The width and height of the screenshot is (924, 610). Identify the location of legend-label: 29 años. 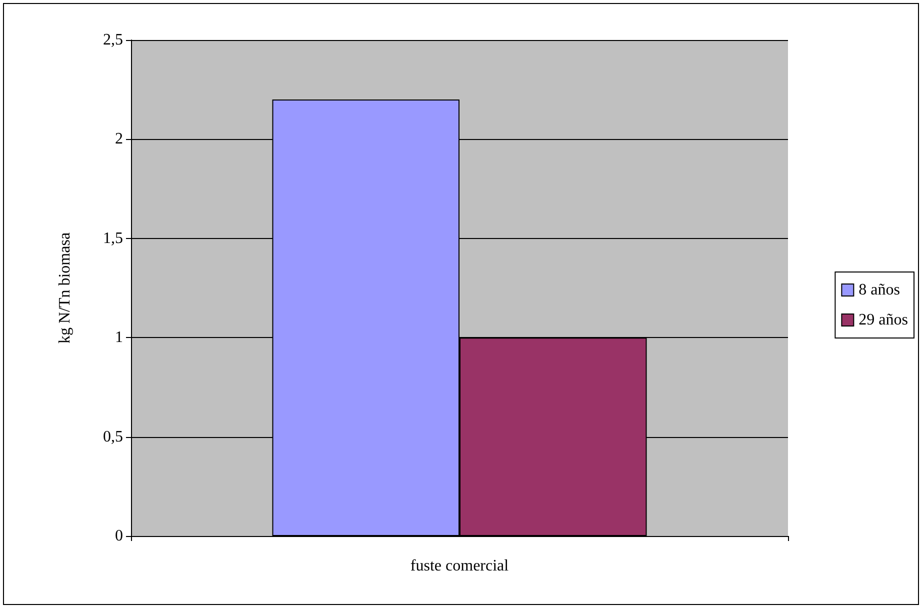
(883, 320).